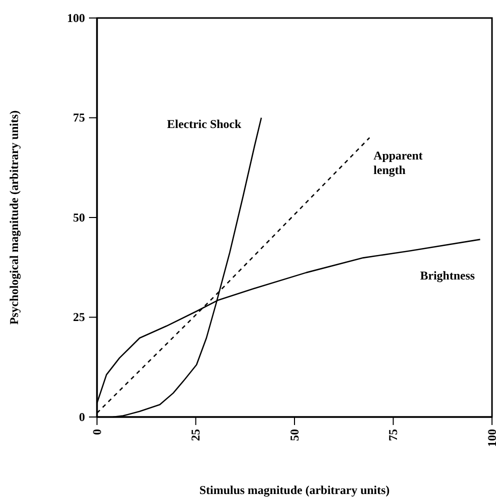 This screenshot has height=502, width=496. What do you see at coordinates (393, 435) in the screenshot?
I see `x-tick-label: 75` at bounding box center [393, 435].